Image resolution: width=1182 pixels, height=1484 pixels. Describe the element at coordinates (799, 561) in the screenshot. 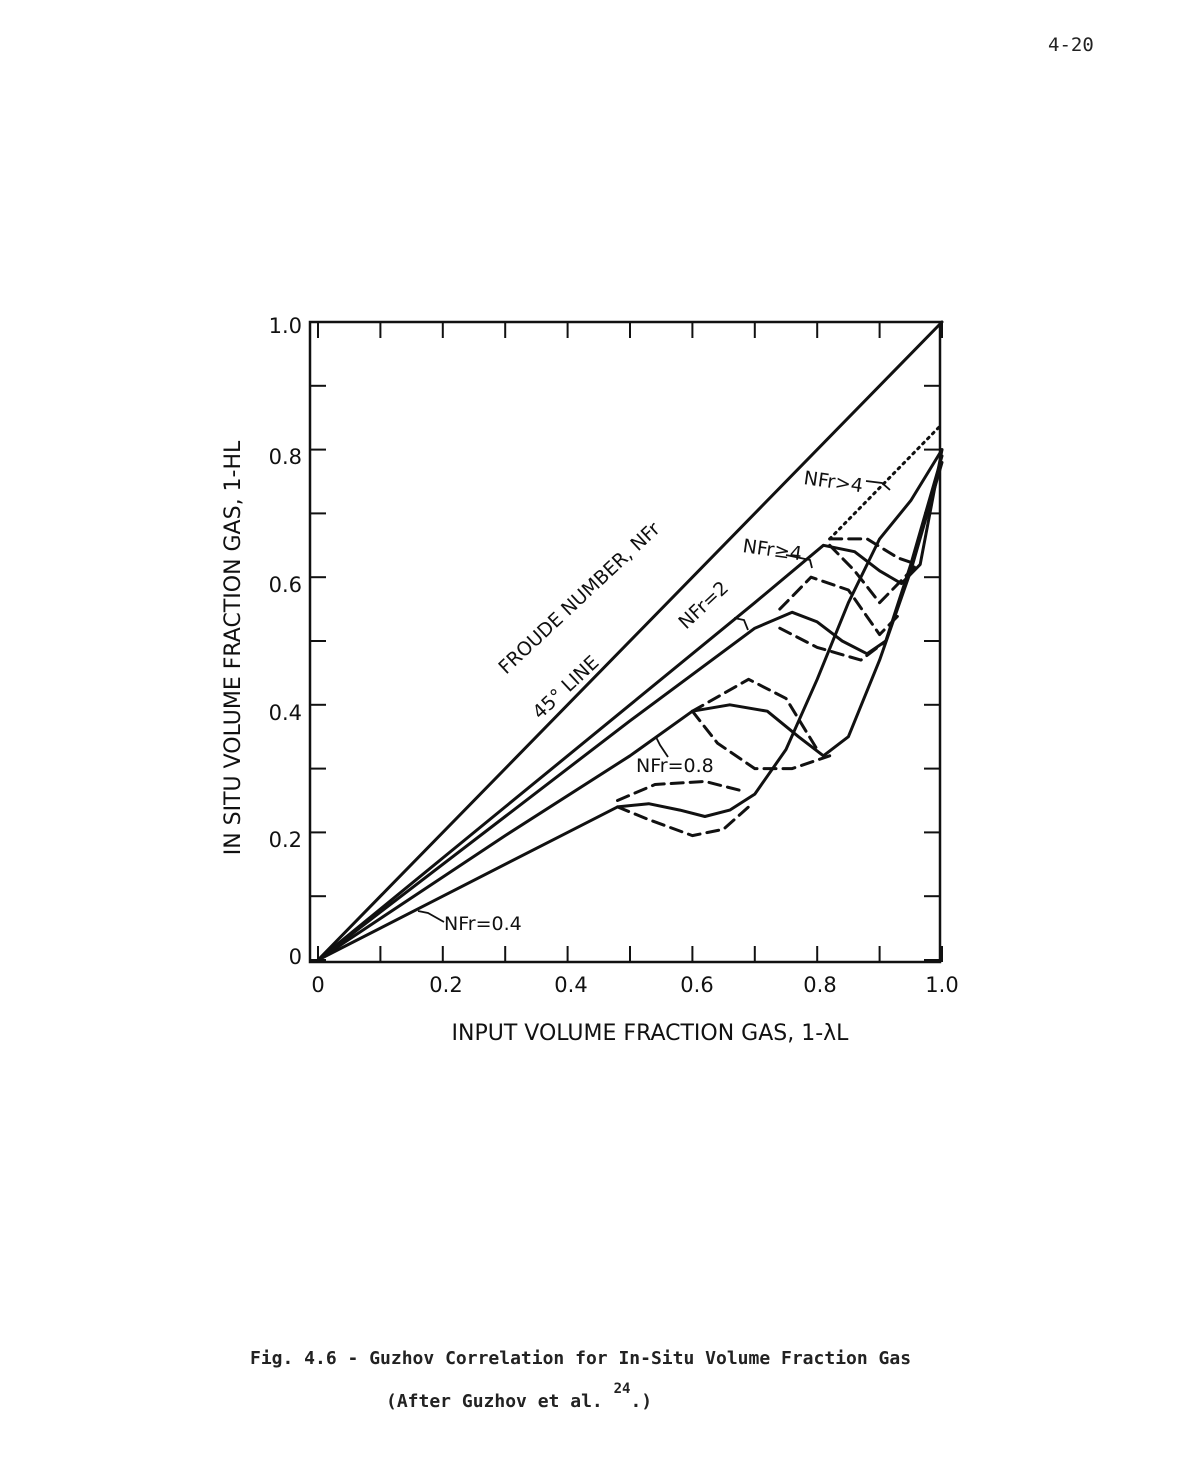

I see `nfr-ge4-arrow` at that location.